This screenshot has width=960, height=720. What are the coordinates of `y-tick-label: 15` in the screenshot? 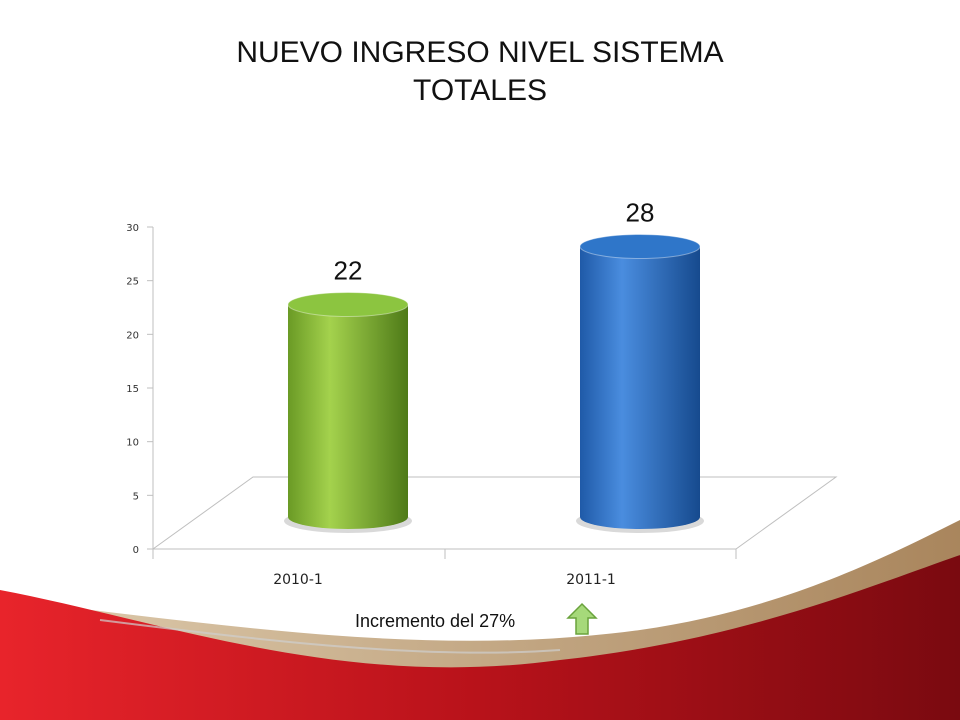 It's located at (132, 389).